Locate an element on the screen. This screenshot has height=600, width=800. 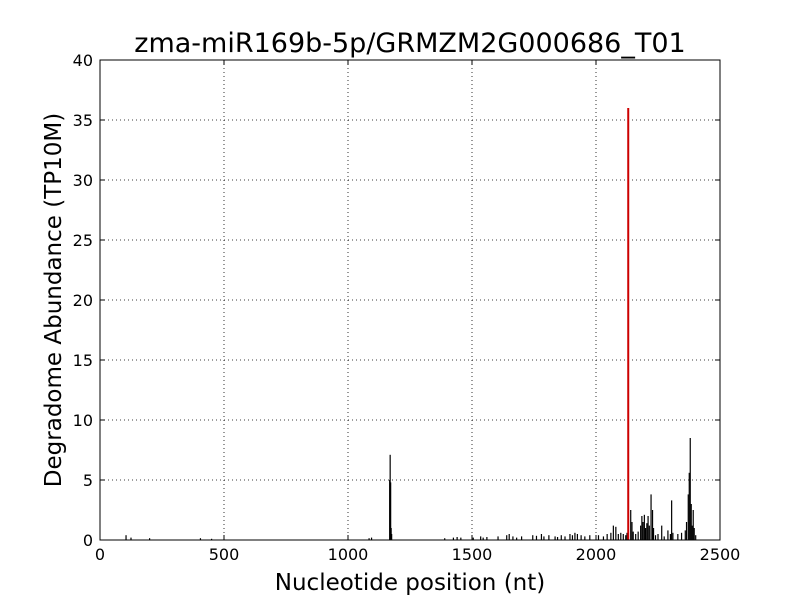
y-tick-label: 35 is located at coordinates (83, 120).